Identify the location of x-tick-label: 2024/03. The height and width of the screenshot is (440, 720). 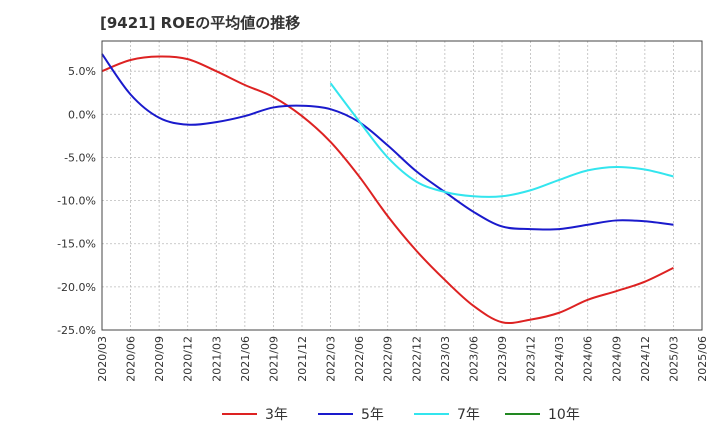
(559, 359).